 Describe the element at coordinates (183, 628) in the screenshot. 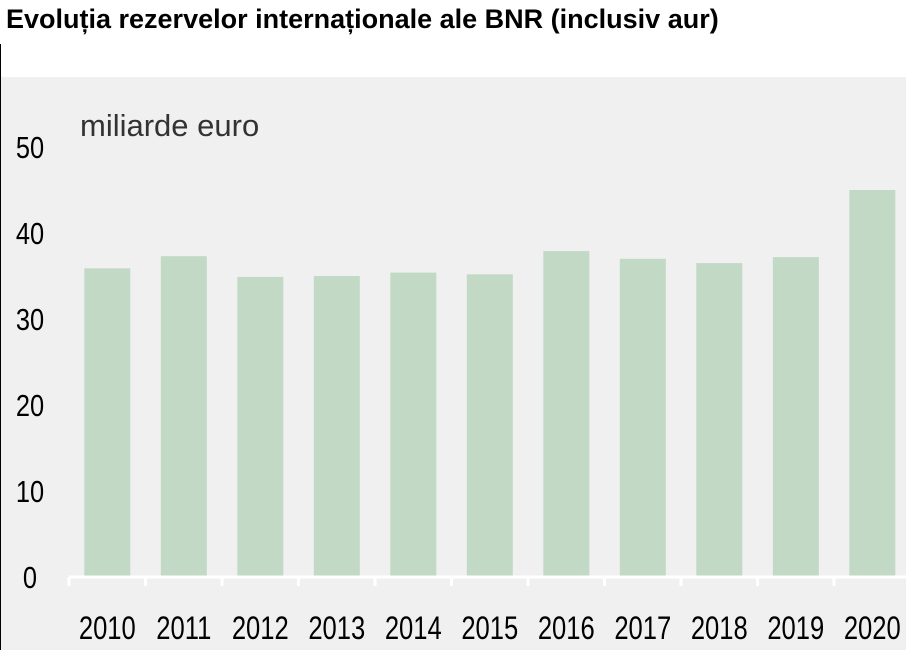

I see `x-tick-label: 2011` at that location.